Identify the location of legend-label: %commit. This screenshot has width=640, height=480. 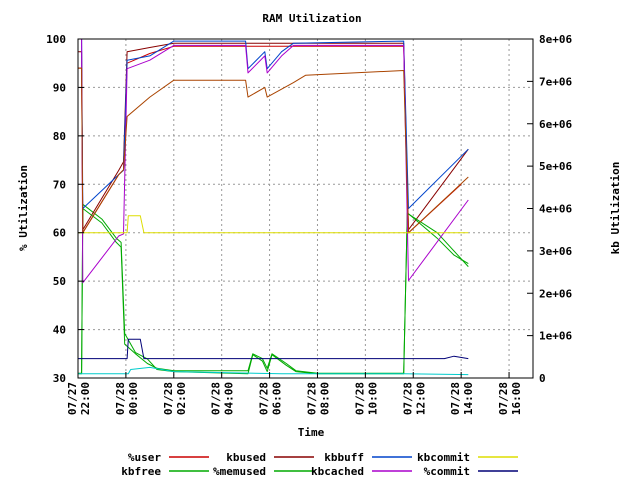
(447, 471).